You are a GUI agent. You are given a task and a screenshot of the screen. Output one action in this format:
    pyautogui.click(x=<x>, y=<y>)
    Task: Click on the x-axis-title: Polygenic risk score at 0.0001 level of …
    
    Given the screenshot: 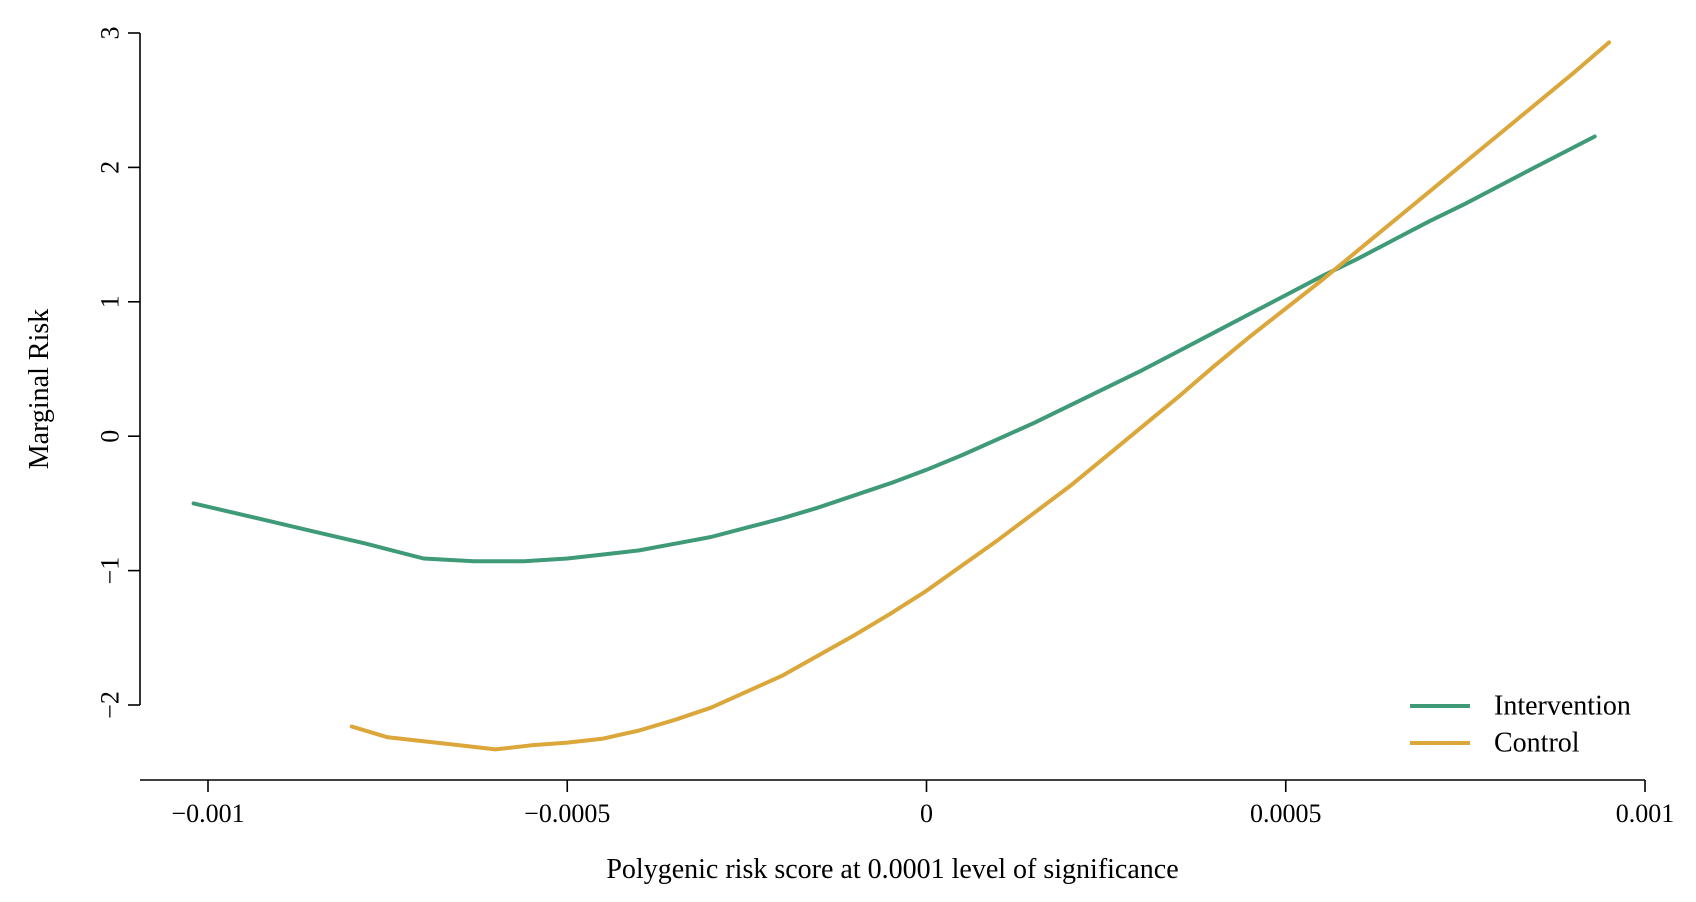 What is the action you would take?
    pyautogui.click(x=892, y=869)
    